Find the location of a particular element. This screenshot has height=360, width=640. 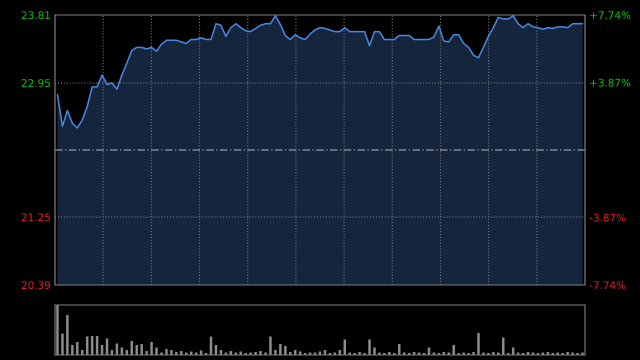

y-tick-label: 21.25 is located at coordinates (36, 217).